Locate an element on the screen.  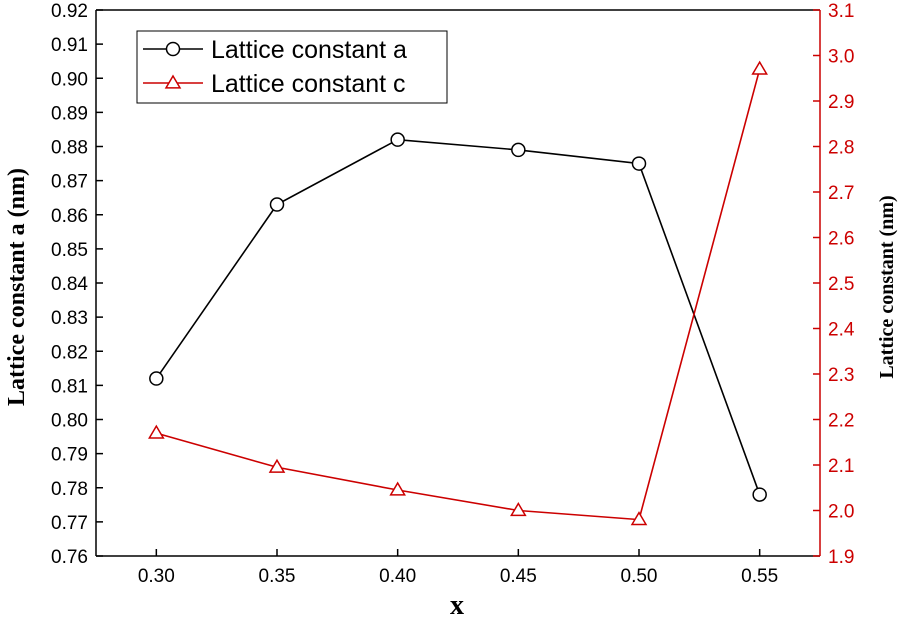
x-axis-title: x is located at coordinates (457, 604).